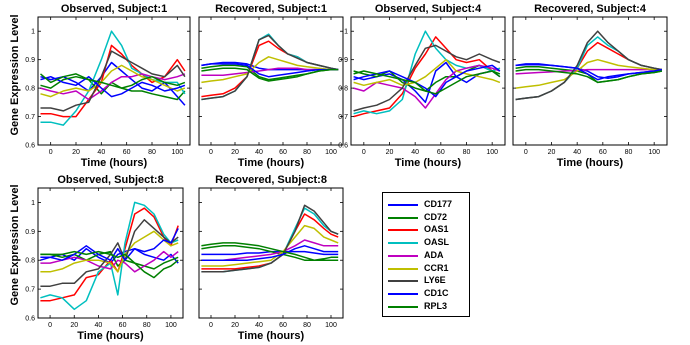 The height and width of the screenshot is (345, 690). I want to click on series-line-oasl, so click(109, 256).